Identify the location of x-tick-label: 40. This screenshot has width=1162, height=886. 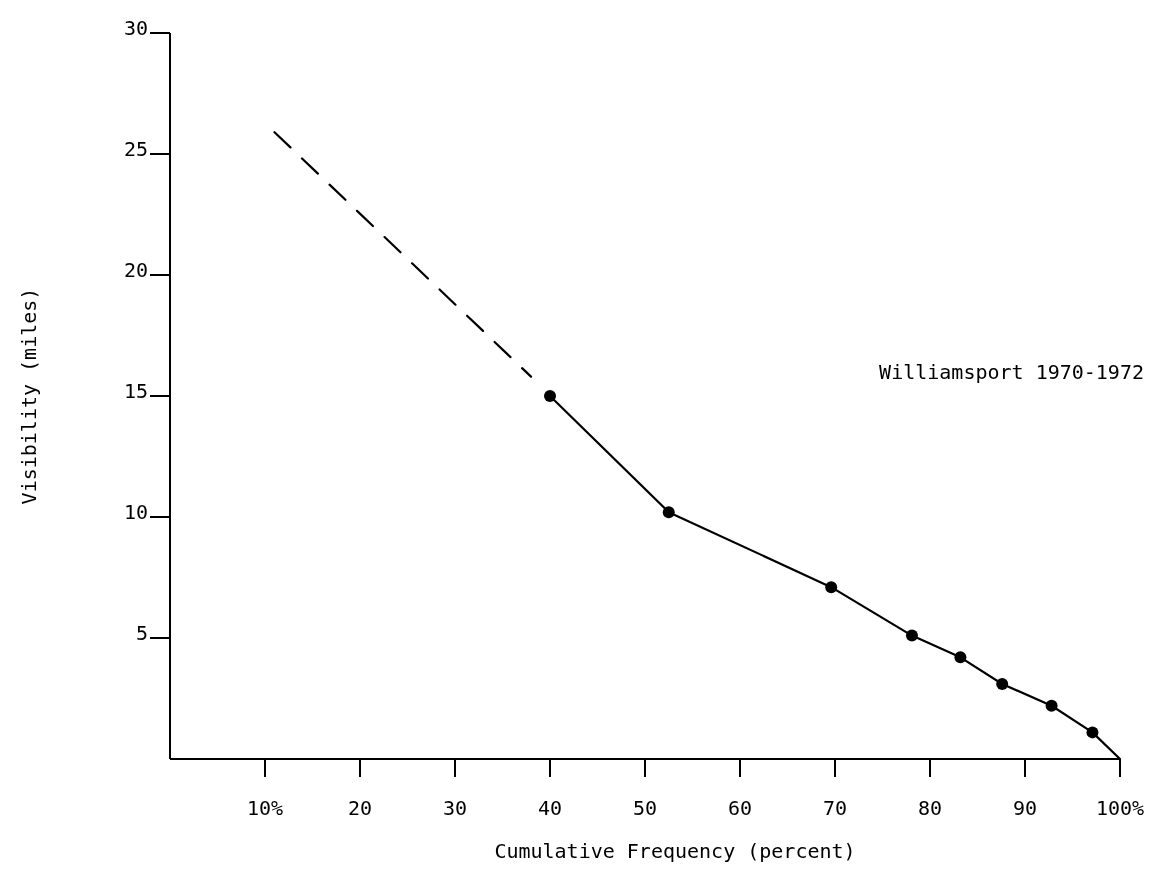
(550, 808).